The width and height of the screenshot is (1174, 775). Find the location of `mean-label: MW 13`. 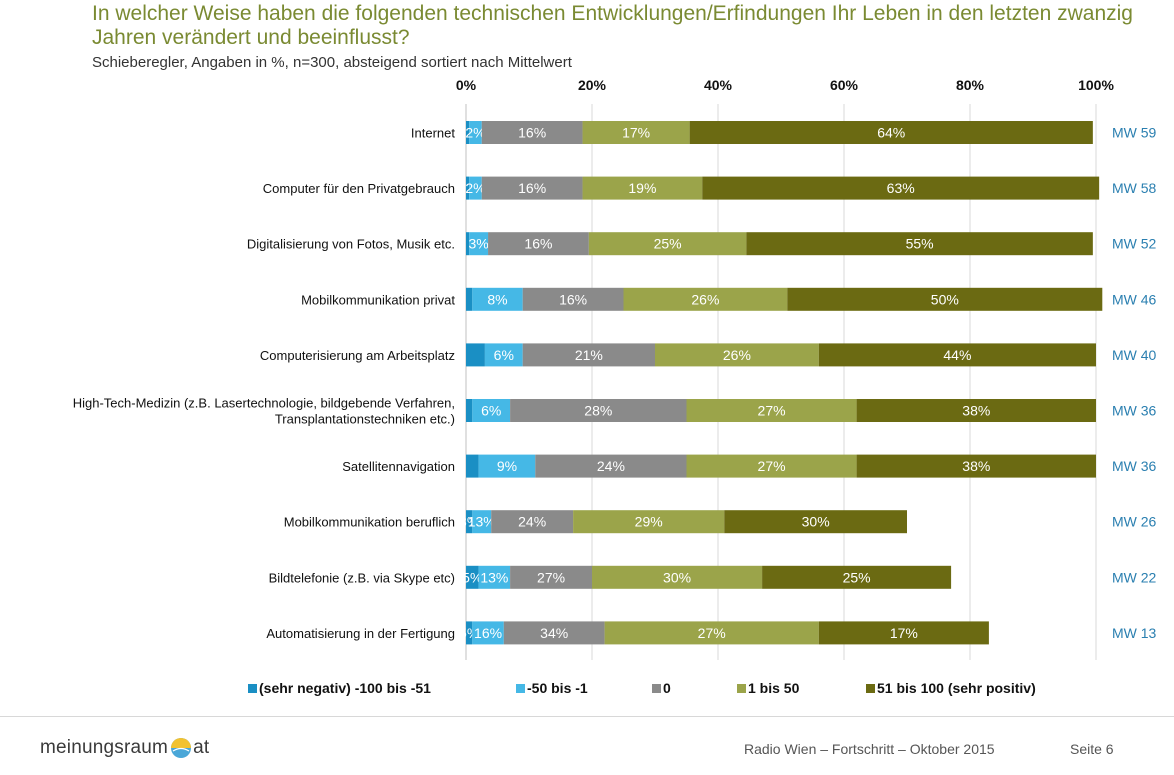

mean-label: MW 13 is located at coordinates (1134, 633).